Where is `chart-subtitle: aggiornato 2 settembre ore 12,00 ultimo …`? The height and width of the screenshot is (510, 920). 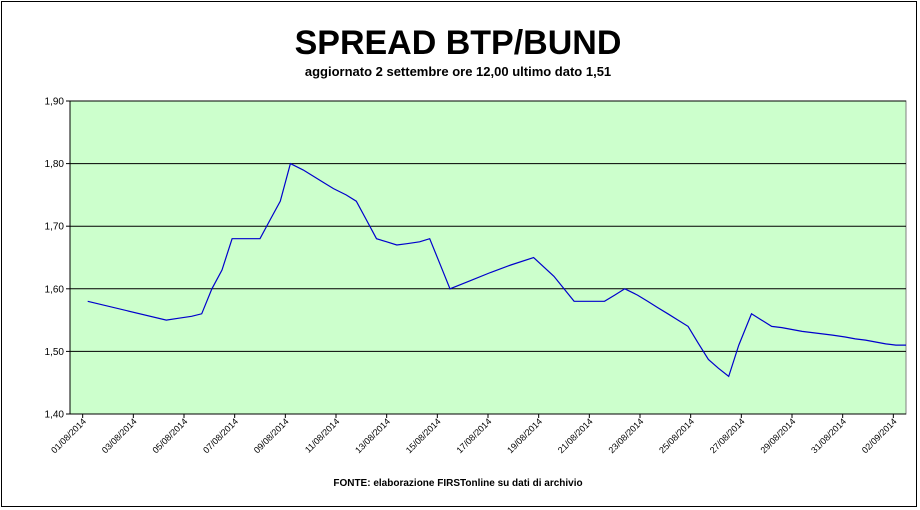 chart-subtitle: aggiornato 2 settembre ore 12,00 ultimo … is located at coordinates (458, 71).